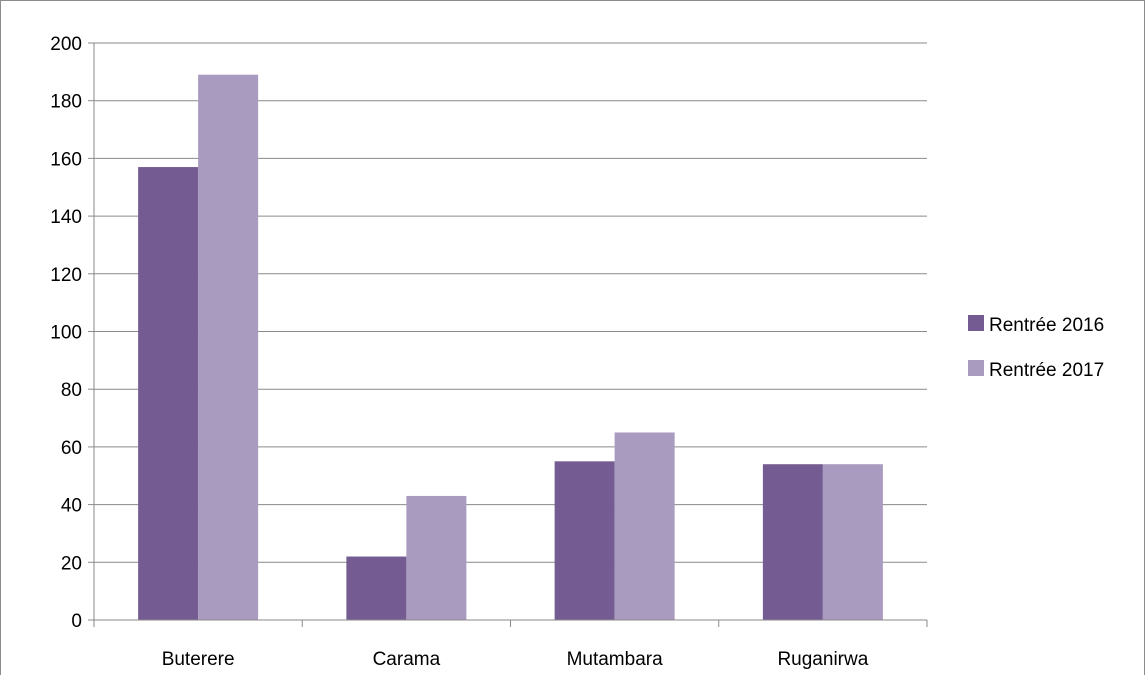 The image size is (1148, 681). I want to click on legend-label: Rentrée 2017, so click(1046, 370).